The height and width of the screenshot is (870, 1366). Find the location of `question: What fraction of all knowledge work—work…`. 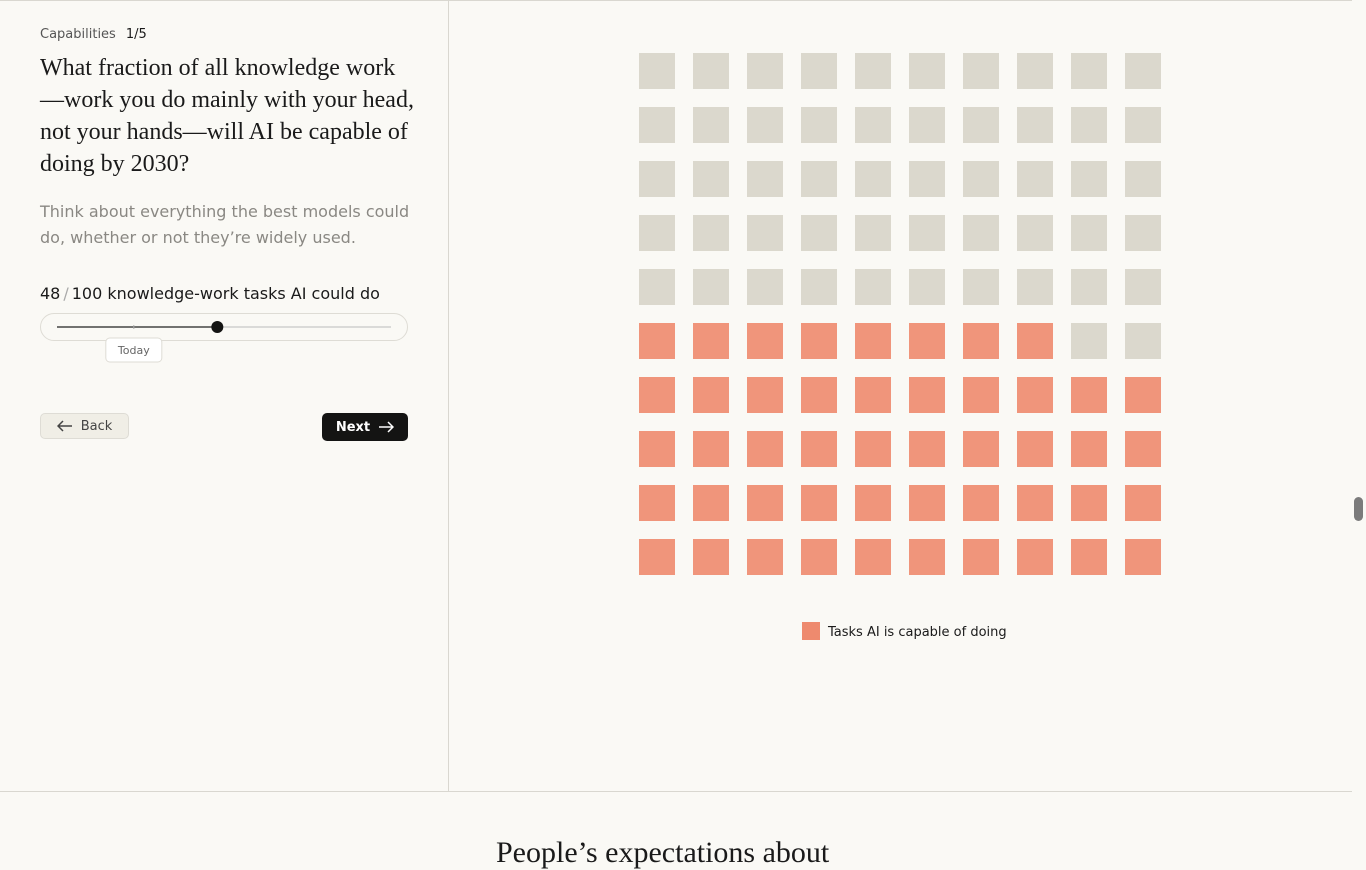

question: What fraction of all knowledge work—work… is located at coordinates (227, 116).